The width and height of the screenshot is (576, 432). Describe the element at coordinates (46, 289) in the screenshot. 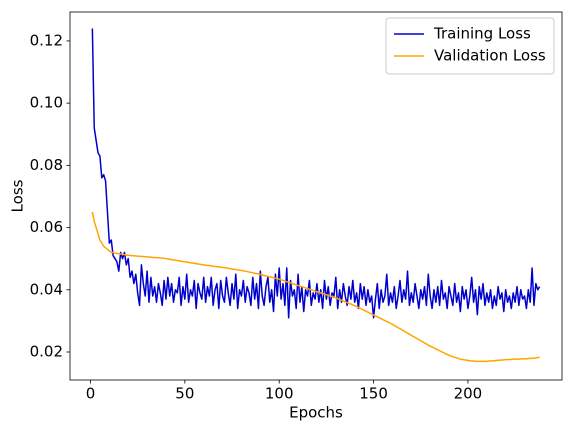

I see `y-tick-label: 0.04` at that location.